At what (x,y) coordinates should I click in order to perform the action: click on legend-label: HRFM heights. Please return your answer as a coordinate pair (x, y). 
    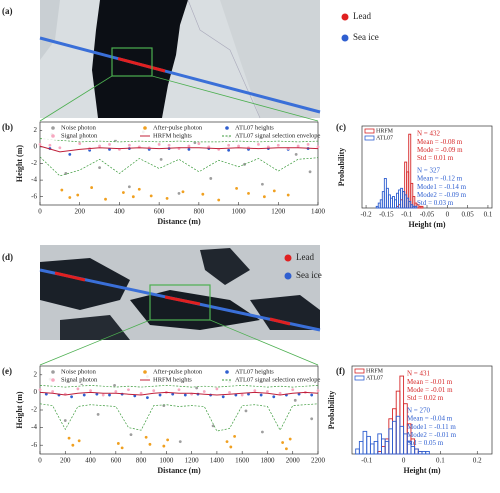
    Looking at the image, I should click on (172, 135).